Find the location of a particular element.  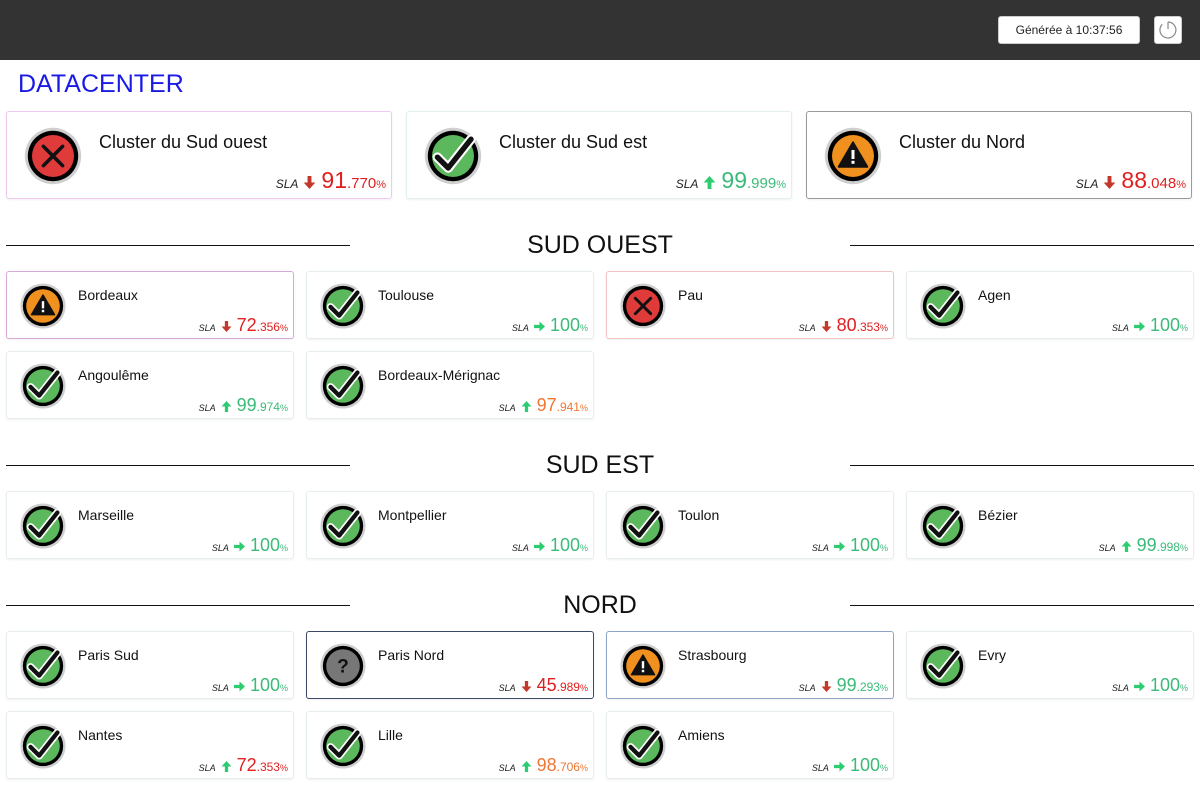

card-name: Strasbourg is located at coordinates (712, 655).